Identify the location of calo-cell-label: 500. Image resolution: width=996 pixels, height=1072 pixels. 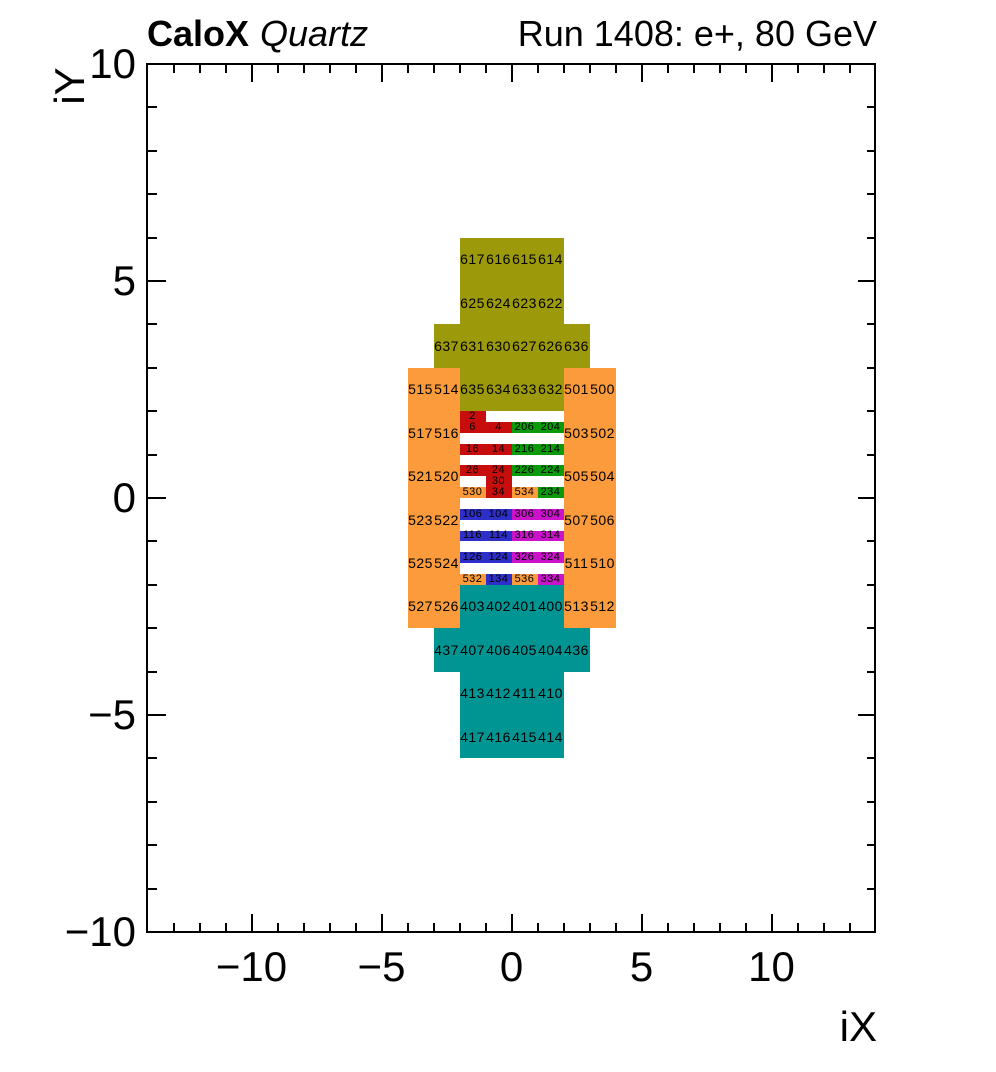
(602, 389).